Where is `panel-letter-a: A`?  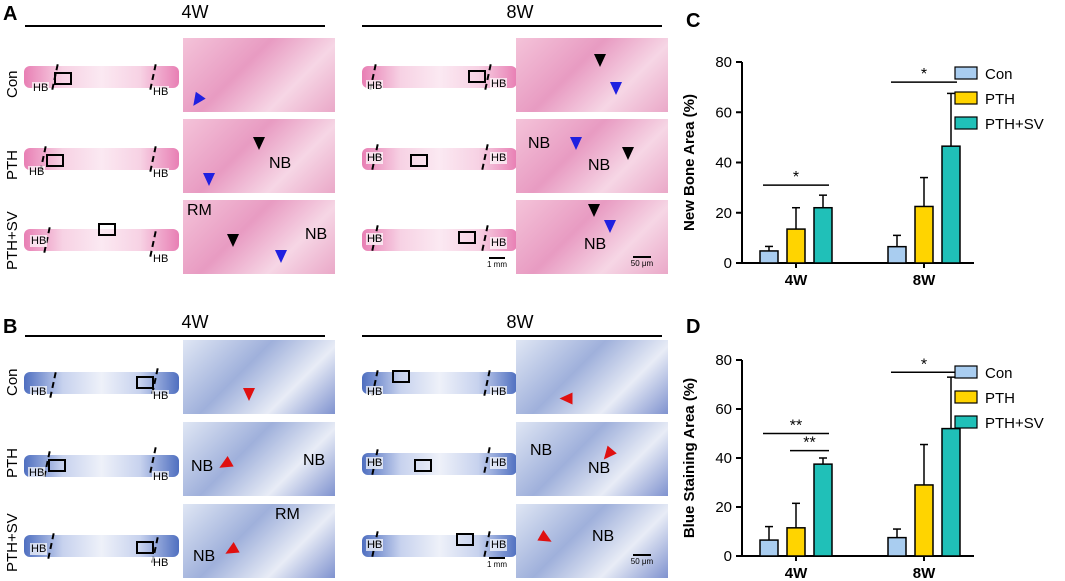
panel-letter-a: A is located at coordinates (10, 14).